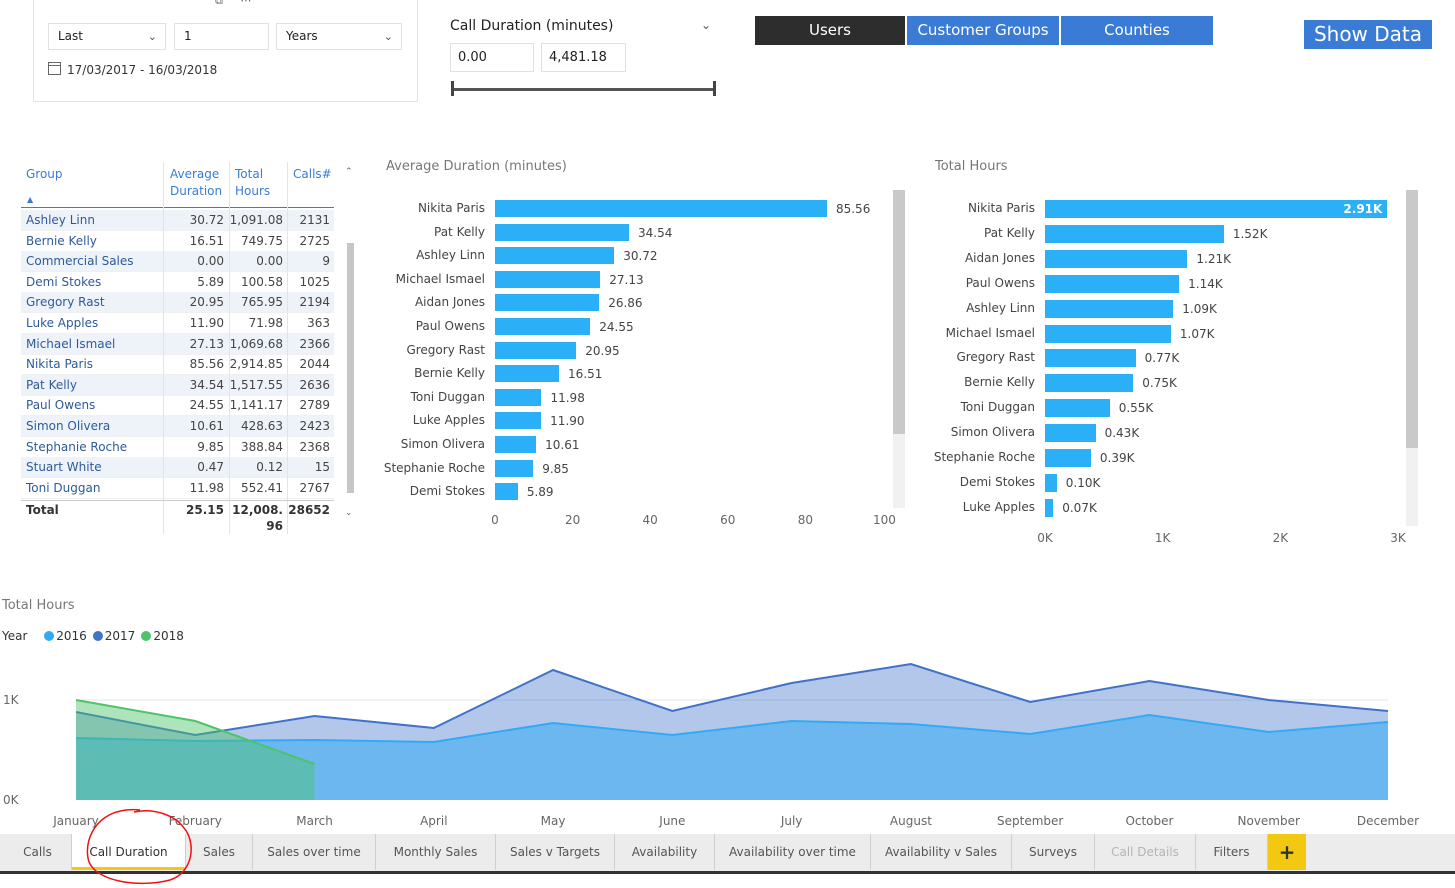 The height and width of the screenshot is (888, 1455). I want to click on category-label: Demi Stokes, so click(447, 491).